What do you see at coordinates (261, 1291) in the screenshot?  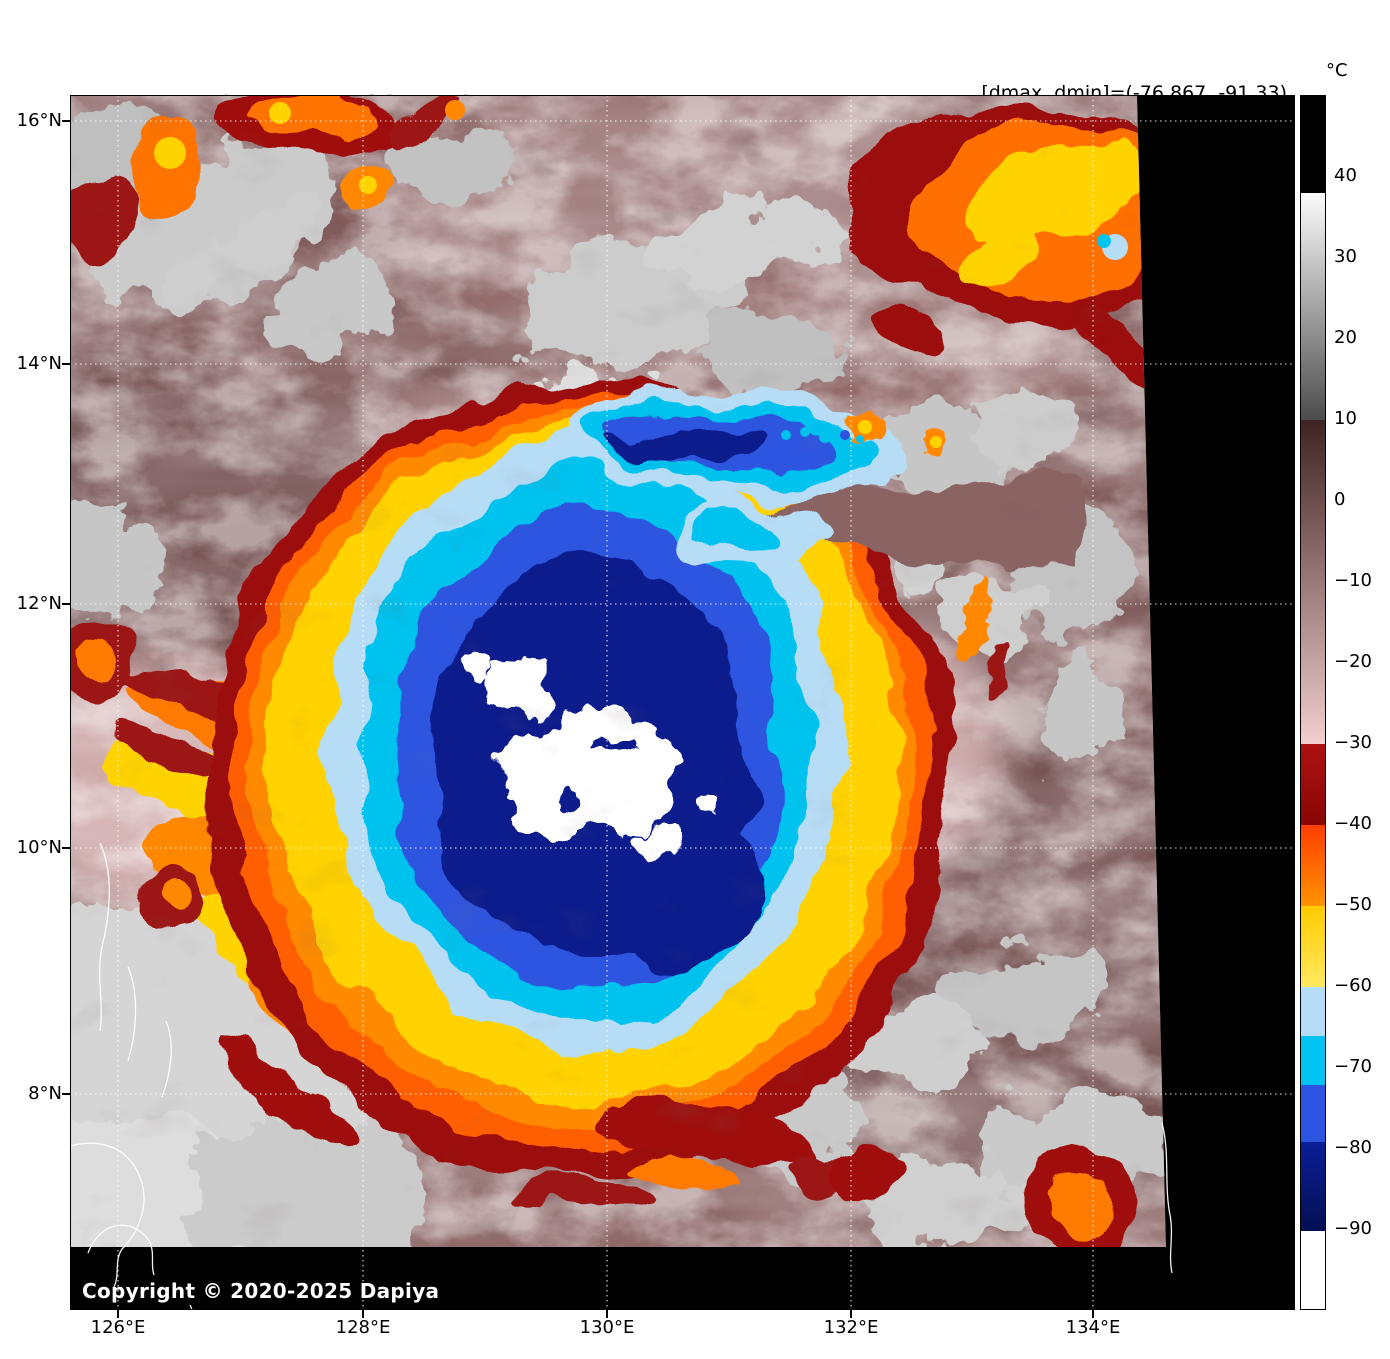 I see `copyright-label: Copyright © 2020-2025 Dapiya` at bounding box center [261, 1291].